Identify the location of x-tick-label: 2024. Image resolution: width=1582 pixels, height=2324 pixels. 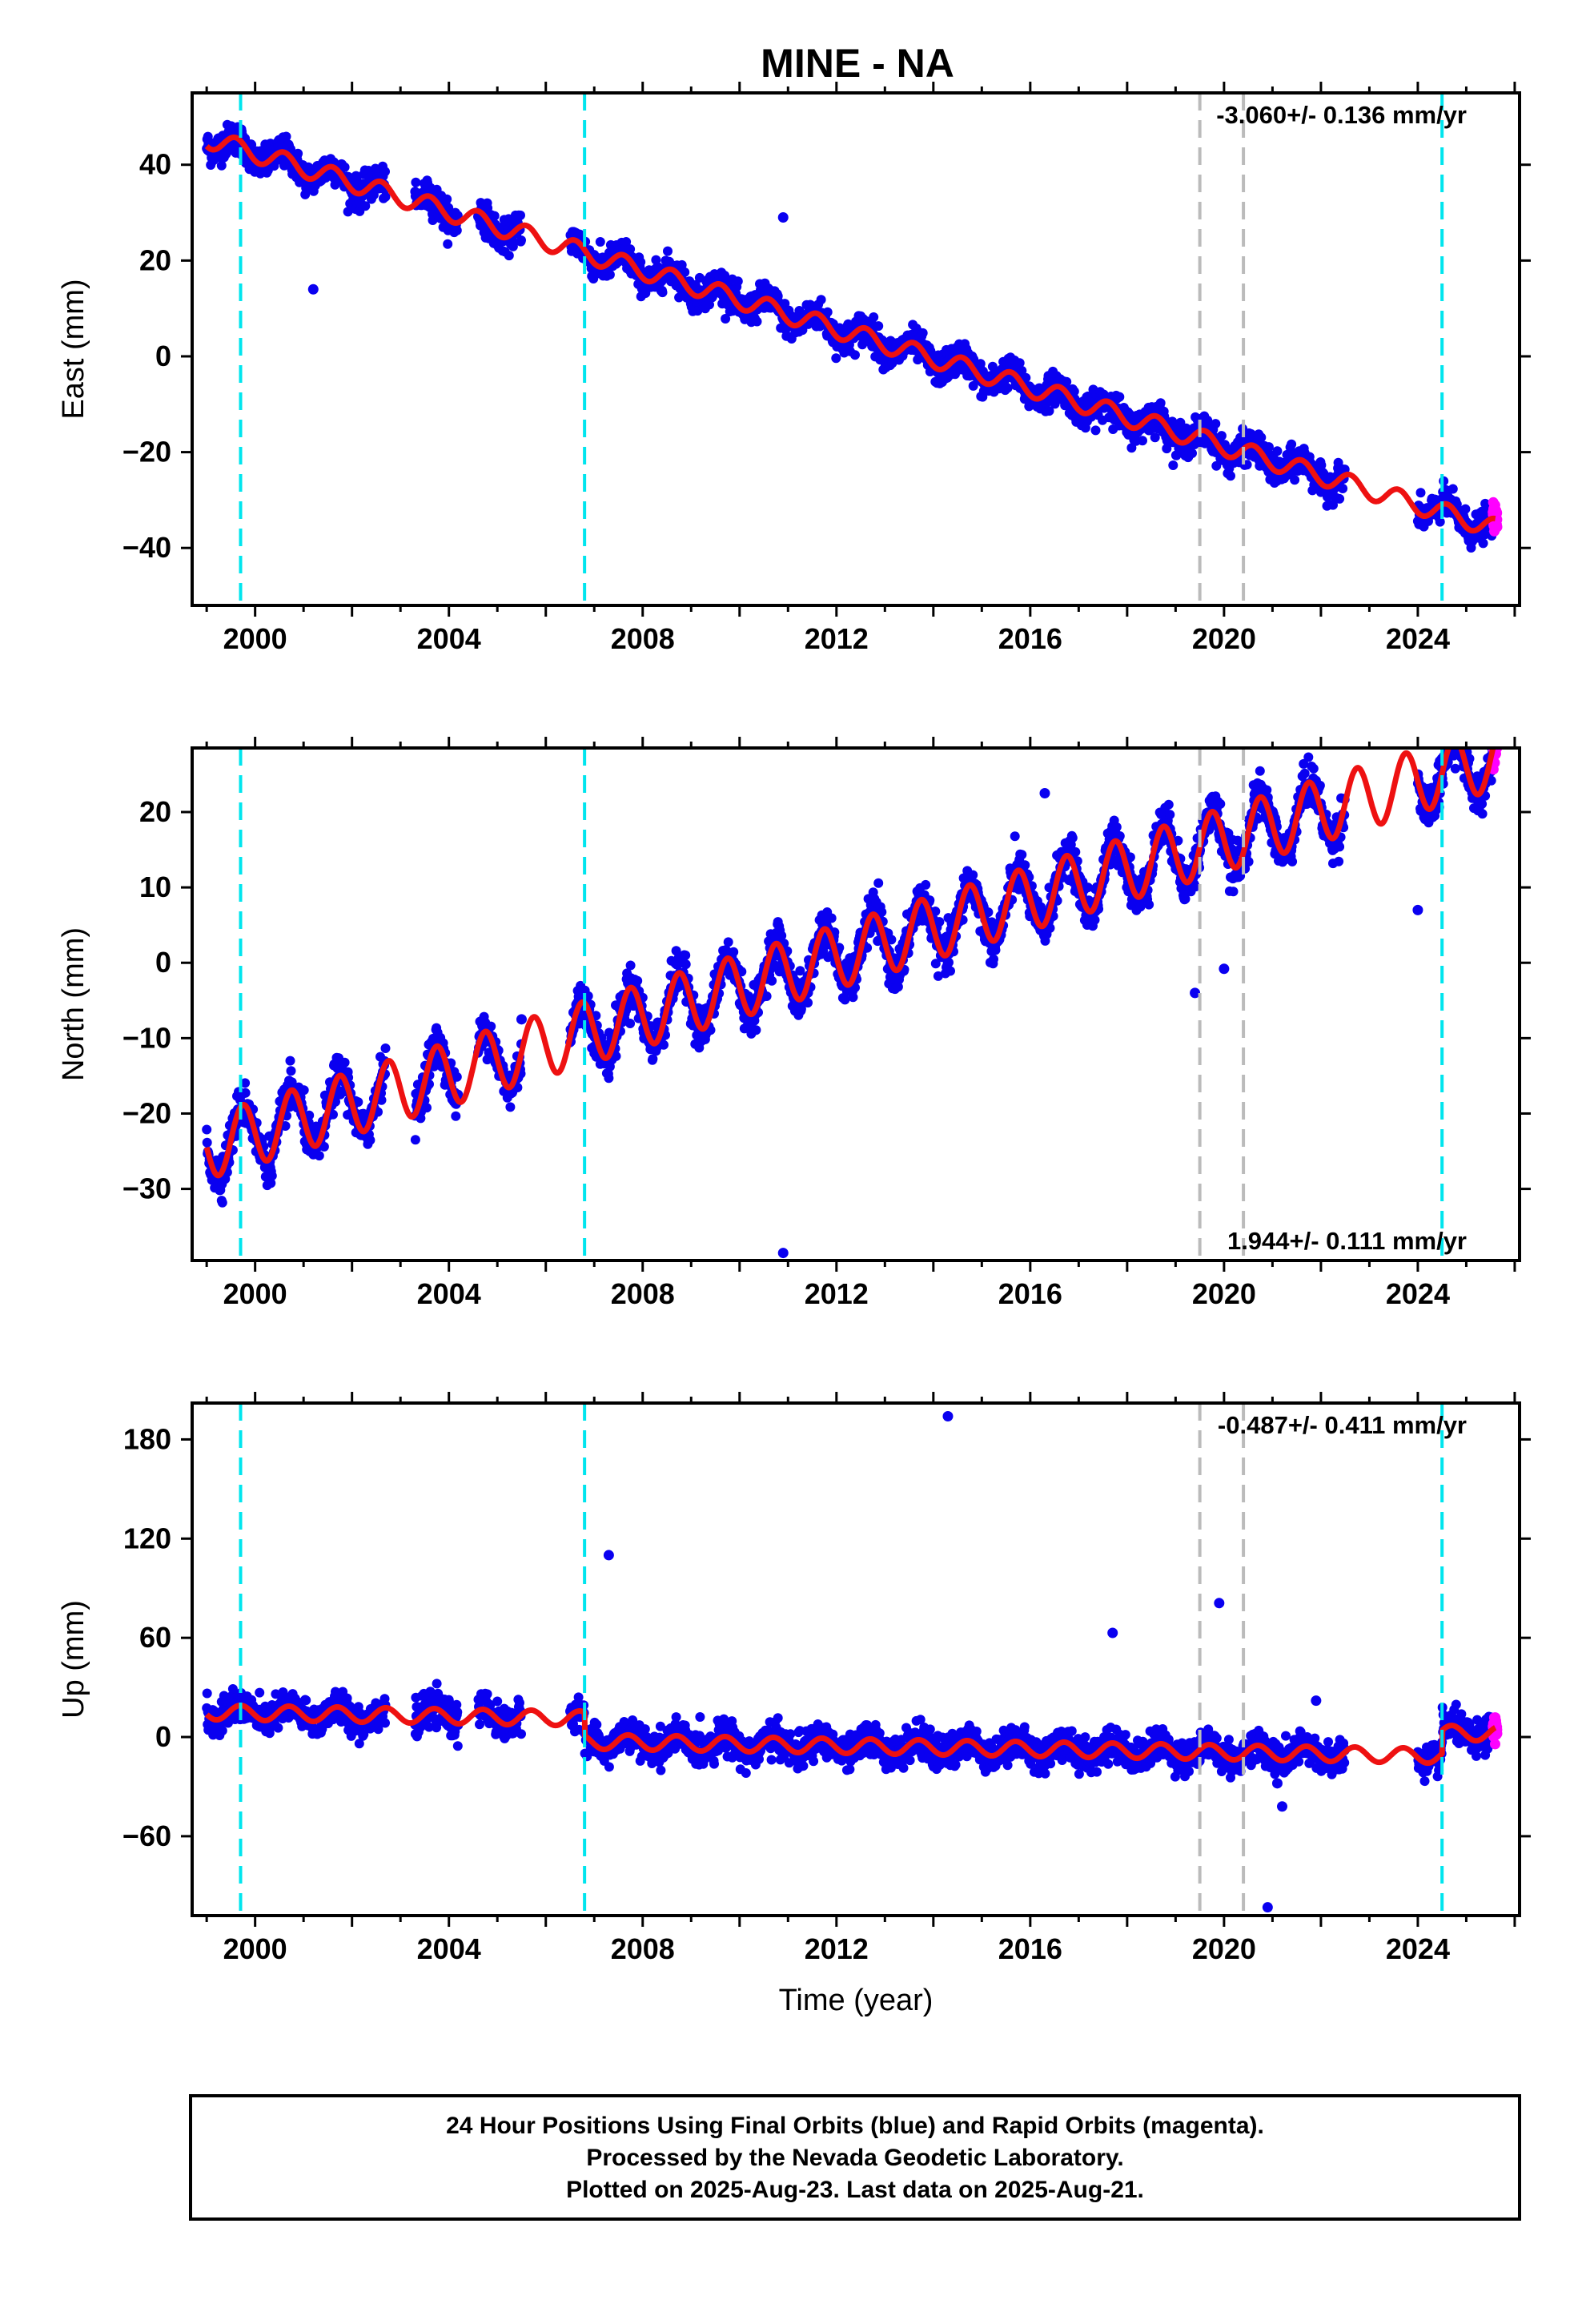
(1418, 638).